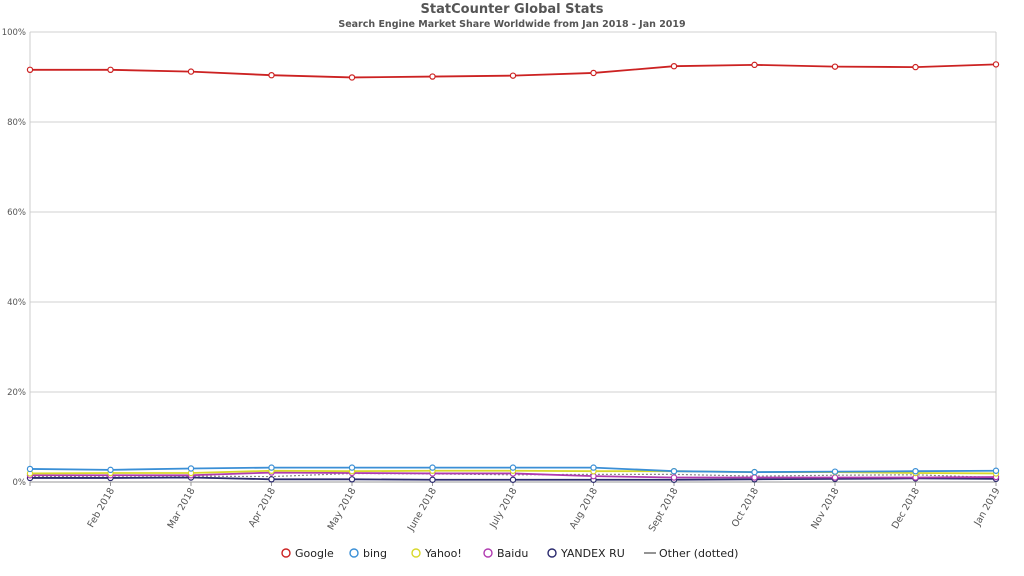  I want to click on x-tick-label: June 2018, so click(422, 510).